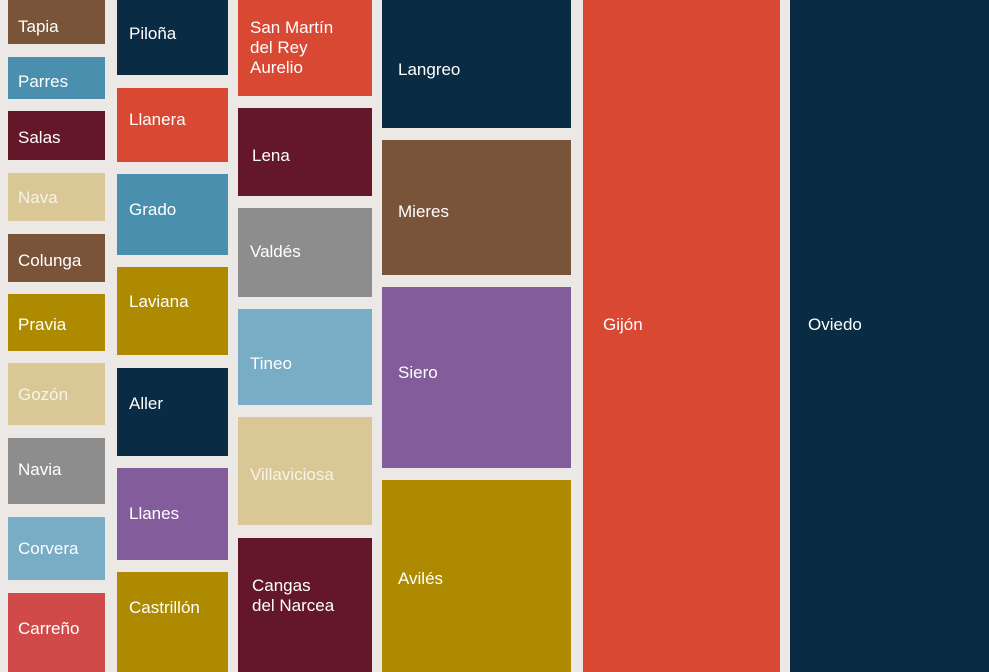 The image size is (989, 672). I want to click on tile-label: Cangas del Narcea, so click(293, 595).